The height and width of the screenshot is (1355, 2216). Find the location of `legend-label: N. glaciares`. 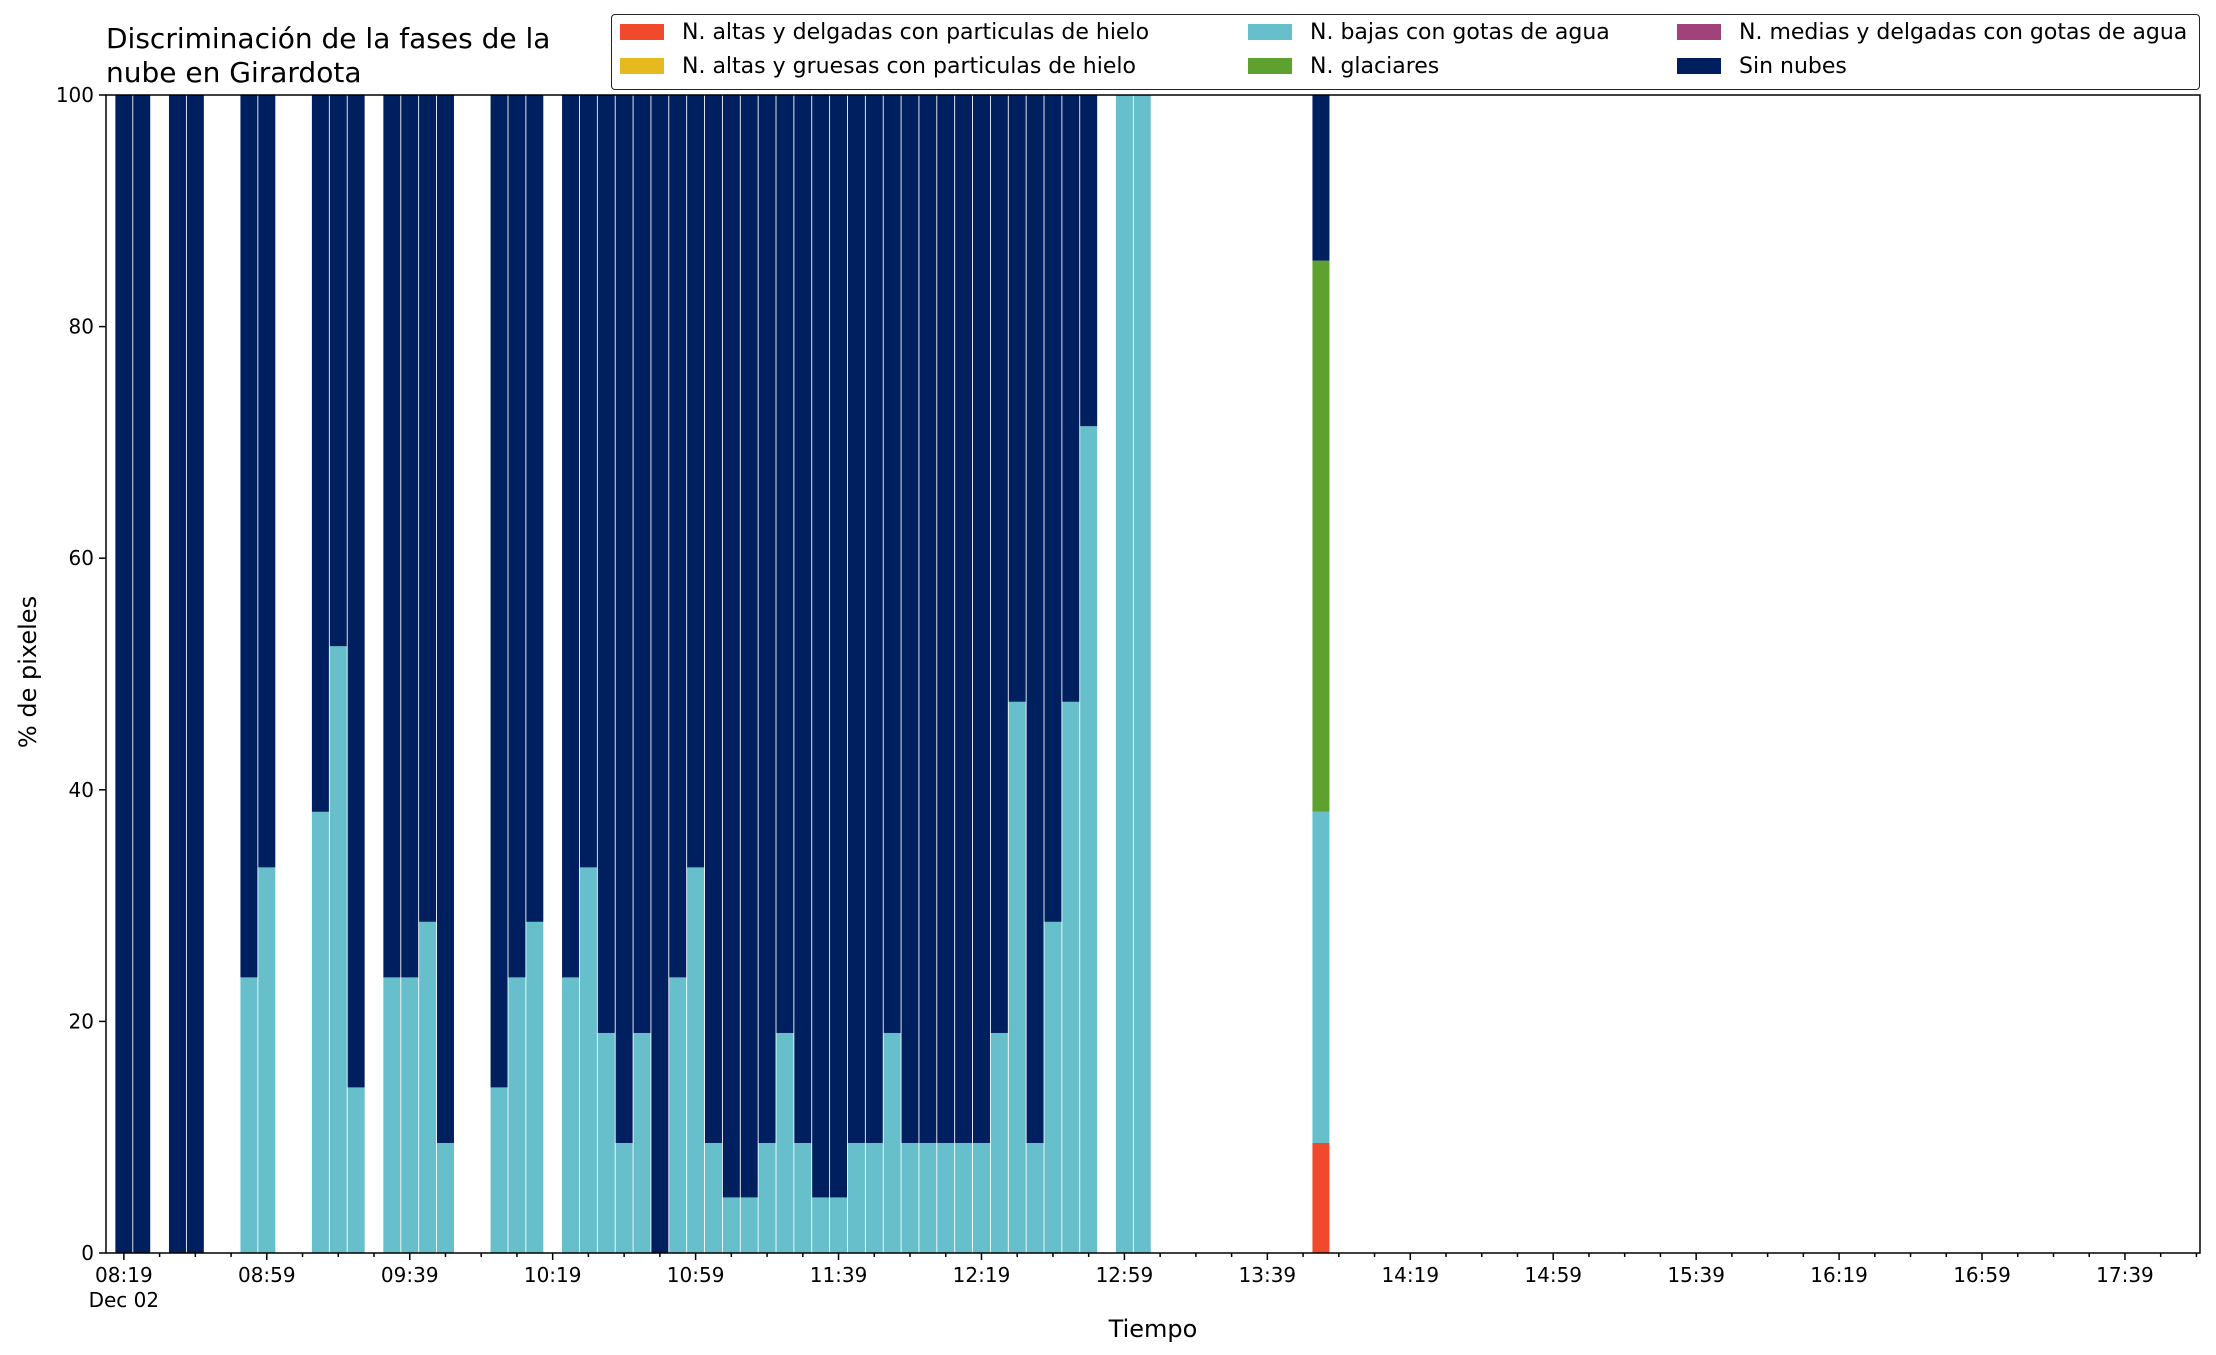

legend-label: N. glaciares is located at coordinates (1375, 66).